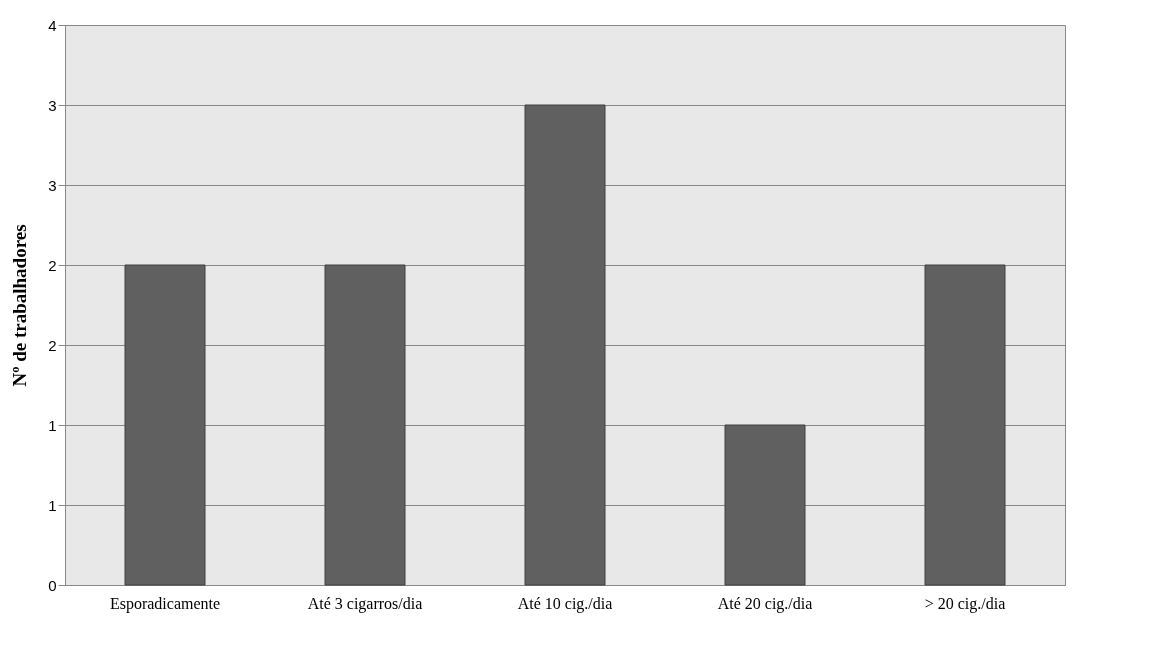 Image resolution: width=1157 pixels, height=664 pixels. Describe the element at coordinates (965, 603) in the screenshot. I see `x-tick-label: > 20 cig./dia` at that location.